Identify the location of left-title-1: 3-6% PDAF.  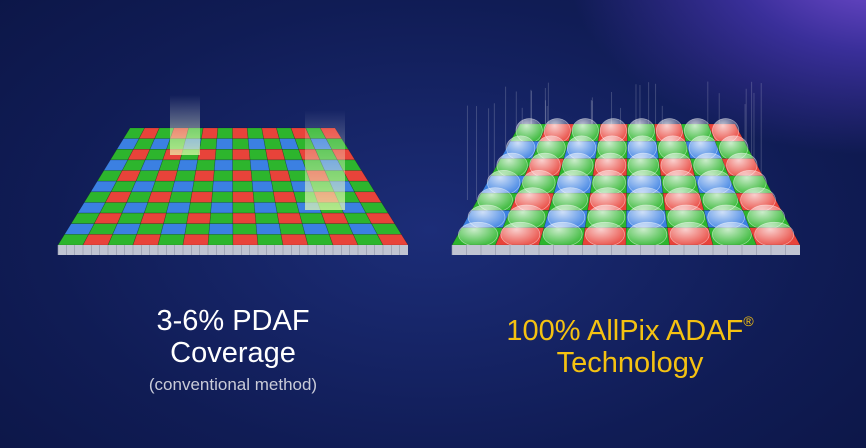
(233, 321).